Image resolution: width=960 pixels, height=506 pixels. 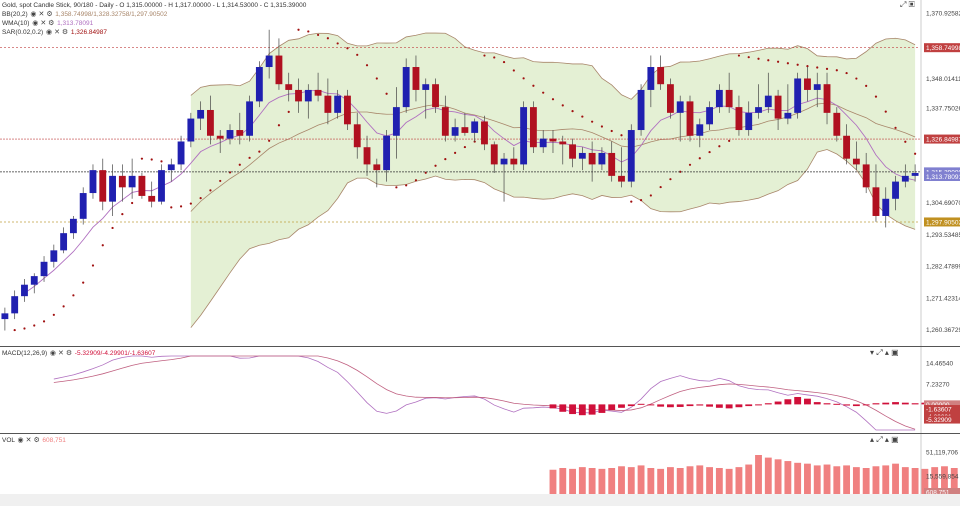 What do you see at coordinates (942, 222) in the screenshot?
I see `price-tag-bg` at bounding box center [942, 222].